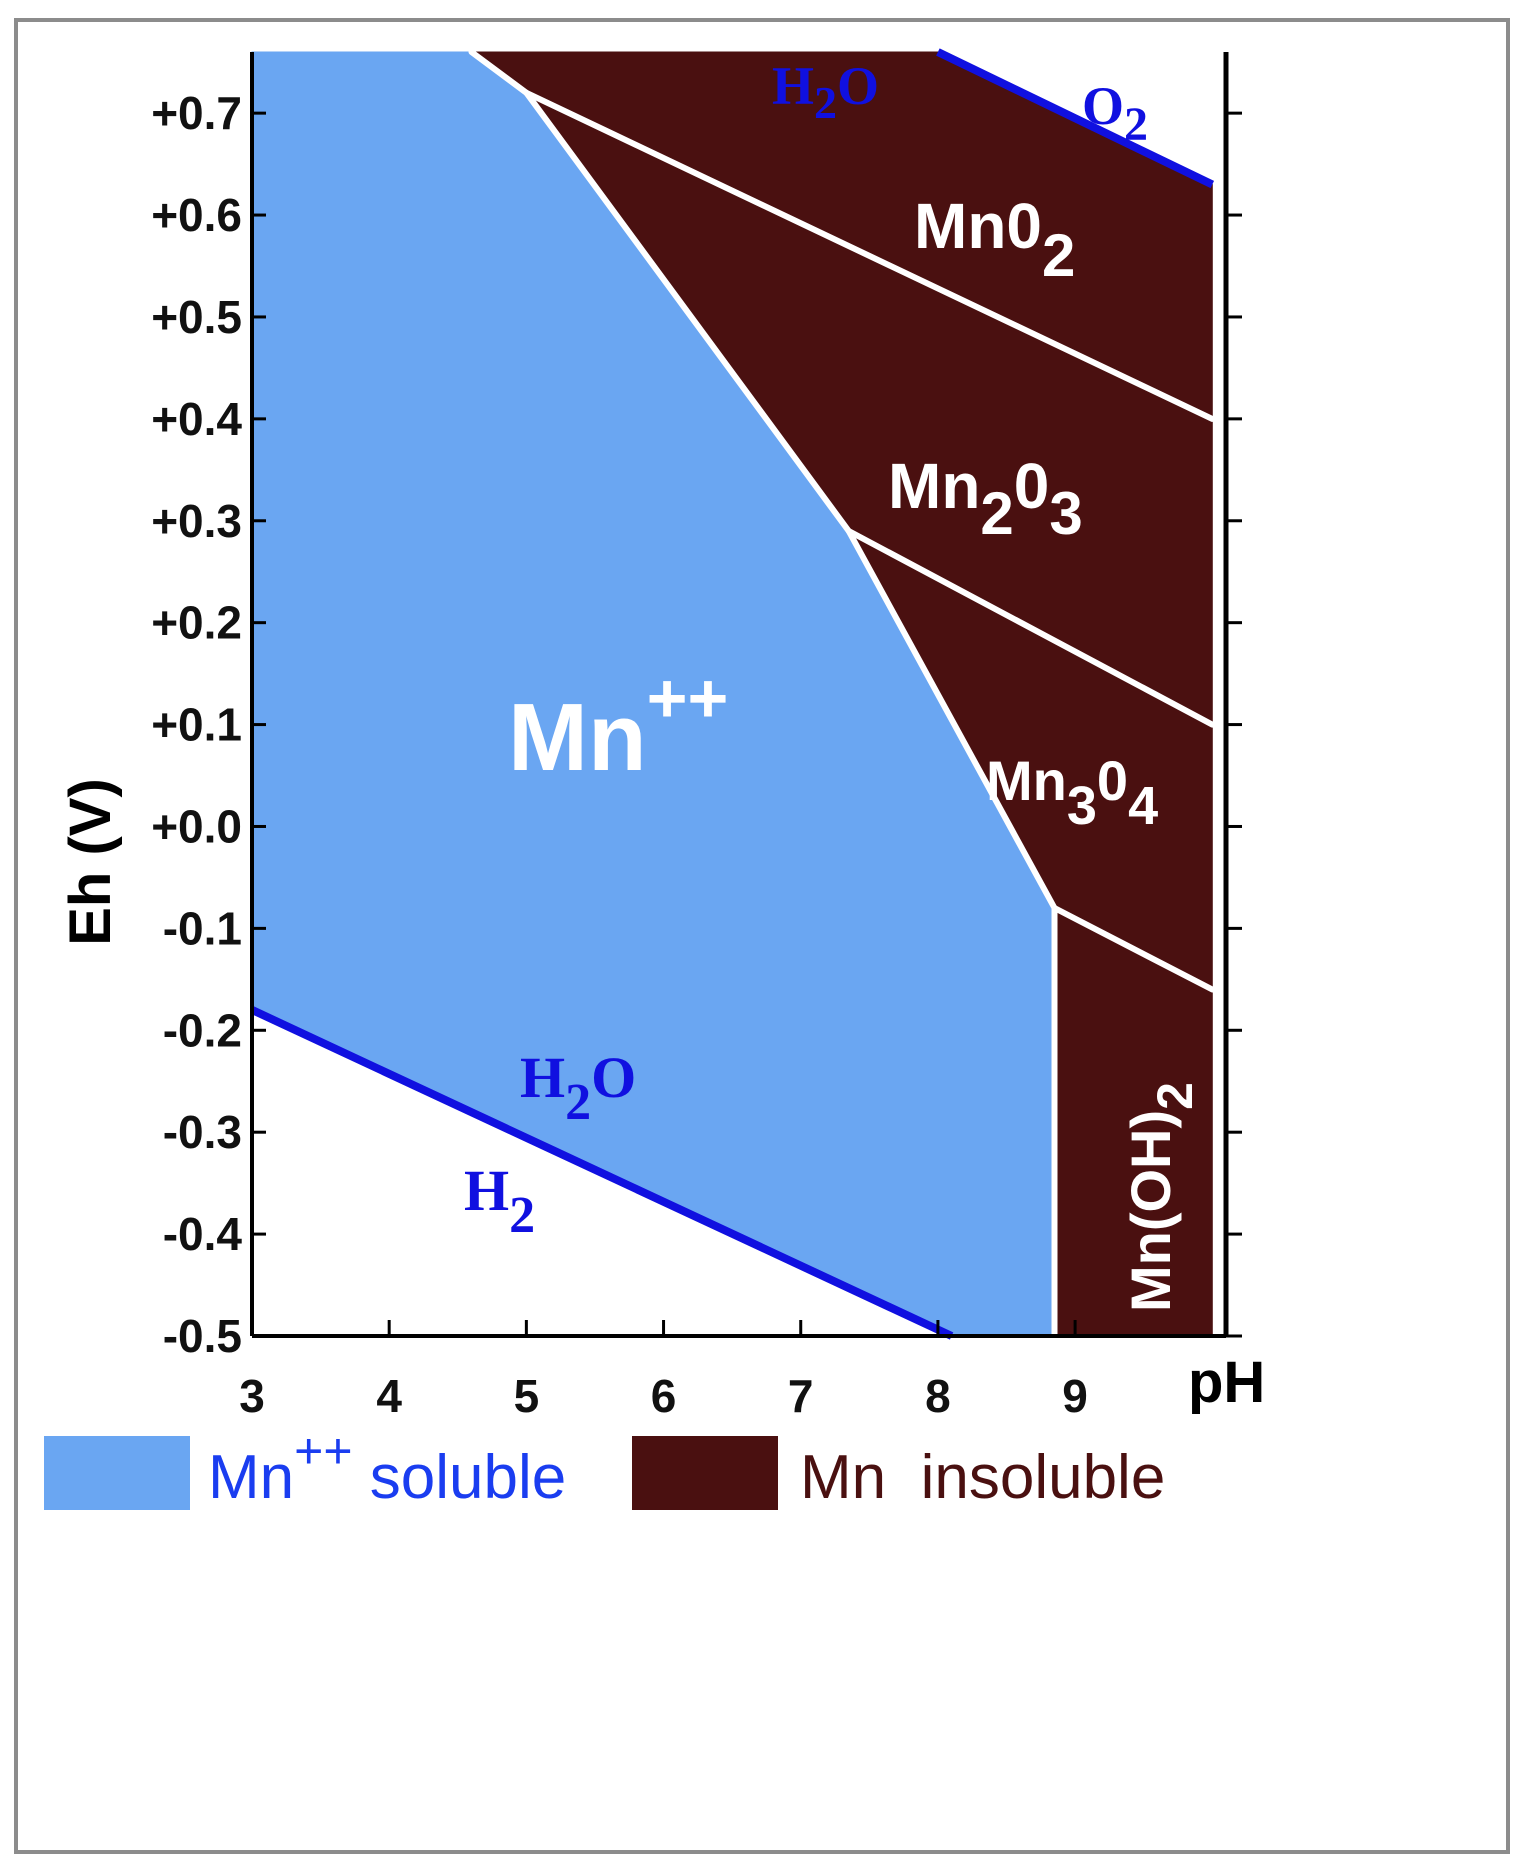 The image size is (1528, 1872). Describe the element at coordinates (527, 1396) in the screenshot. I see `x-tick-label-5: 5` at that location.